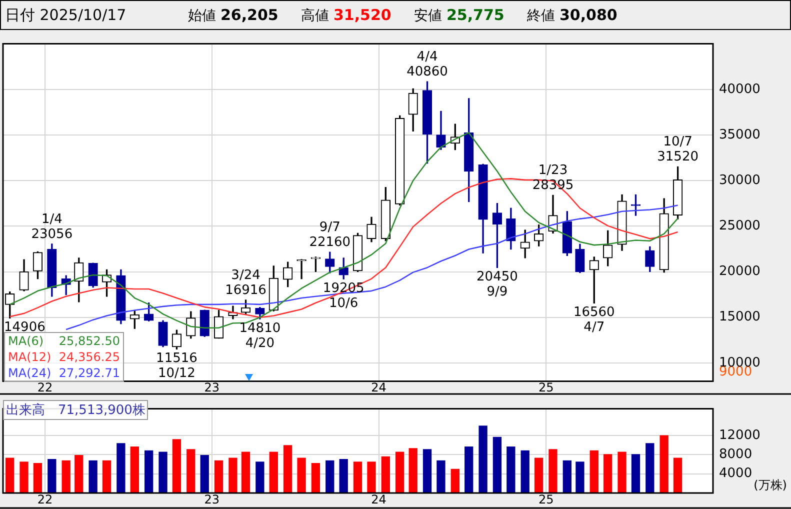 This screenshot has width=791, height=509. What do you see at coordinates (427, 64) in the screenshot?
I see `annotation: 4/4 40860` at bounding box center [427, 64].